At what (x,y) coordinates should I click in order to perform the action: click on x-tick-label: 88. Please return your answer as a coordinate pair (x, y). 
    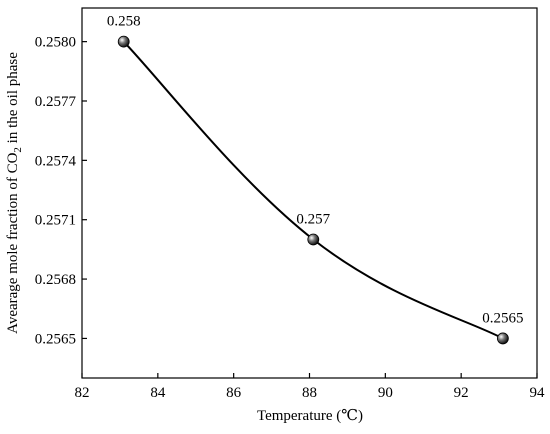
    Looking at the image, I should click on (309, 393).